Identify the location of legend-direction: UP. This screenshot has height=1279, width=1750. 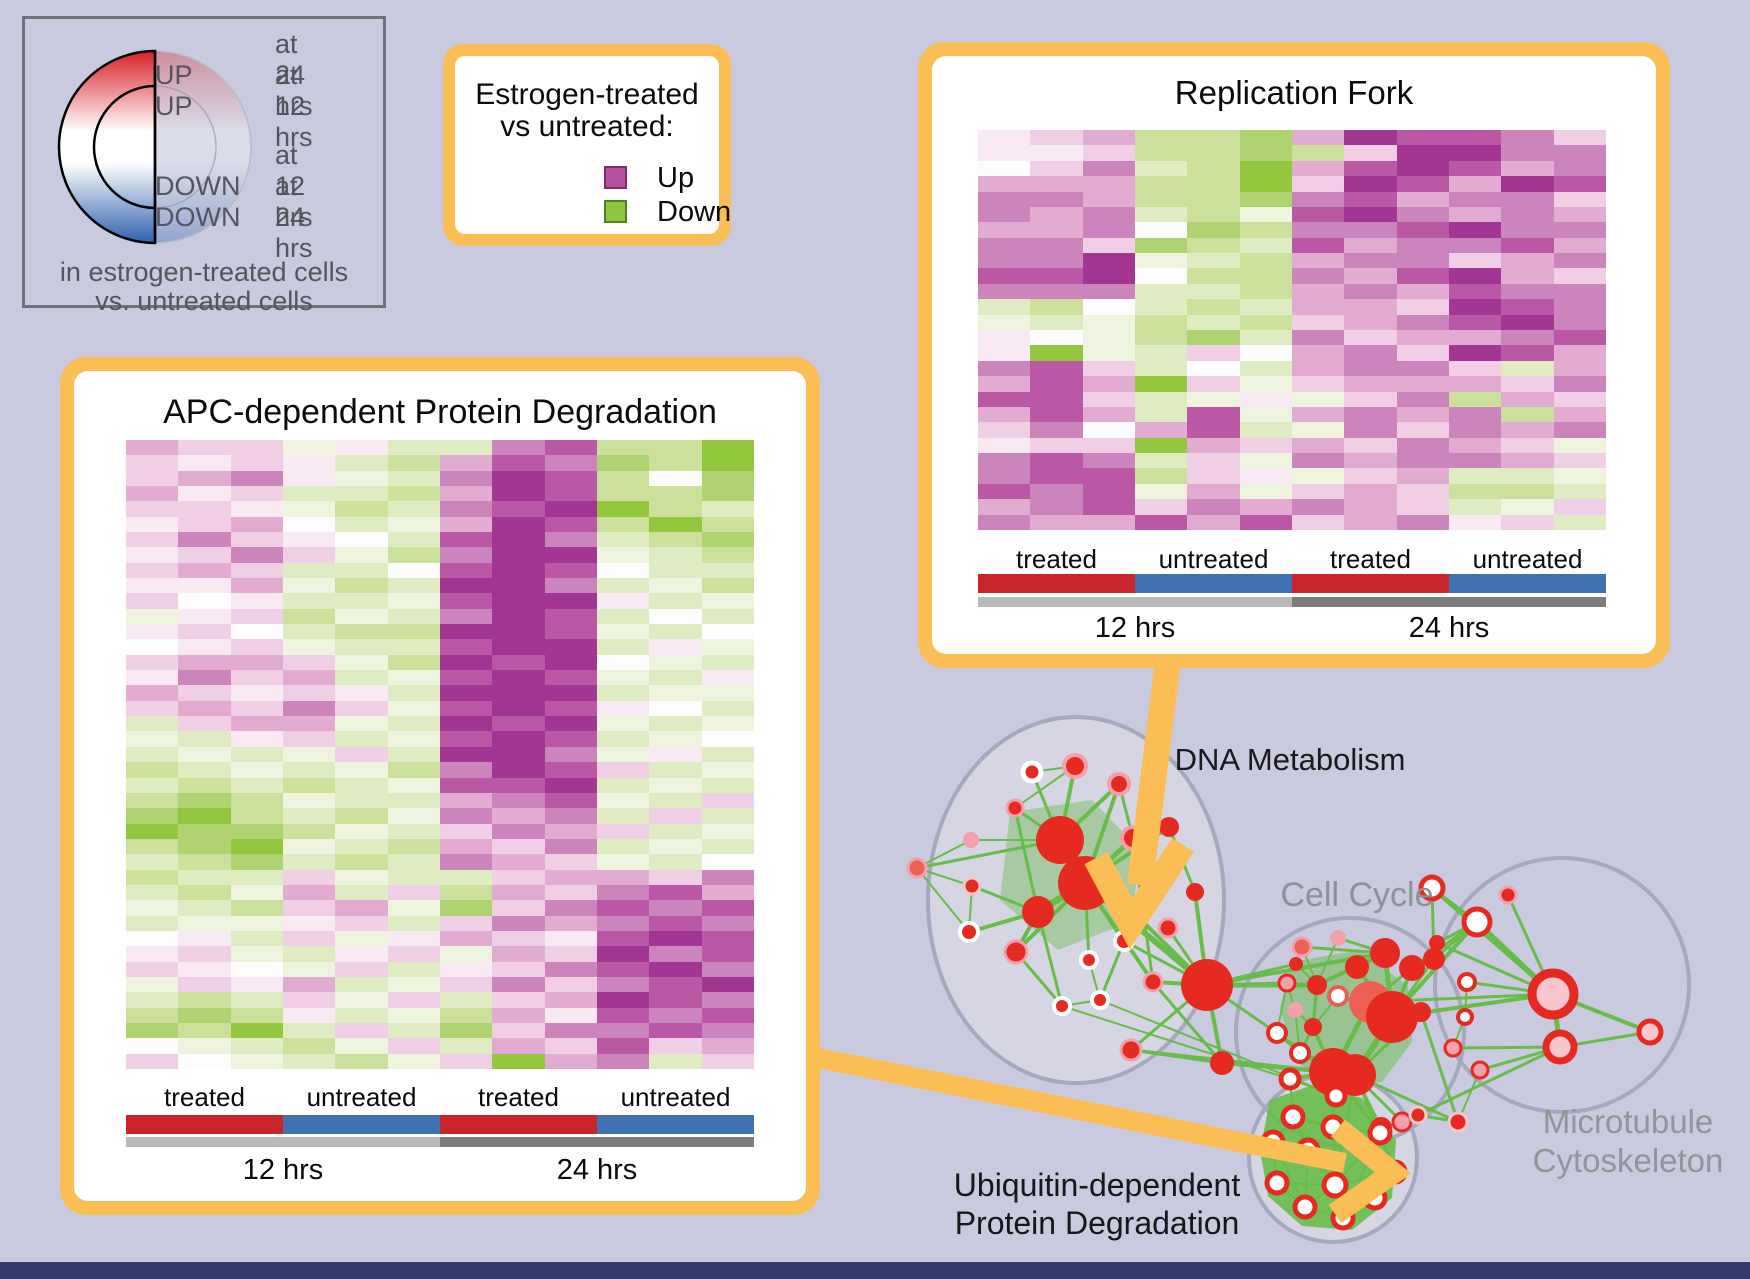
(174, 105).